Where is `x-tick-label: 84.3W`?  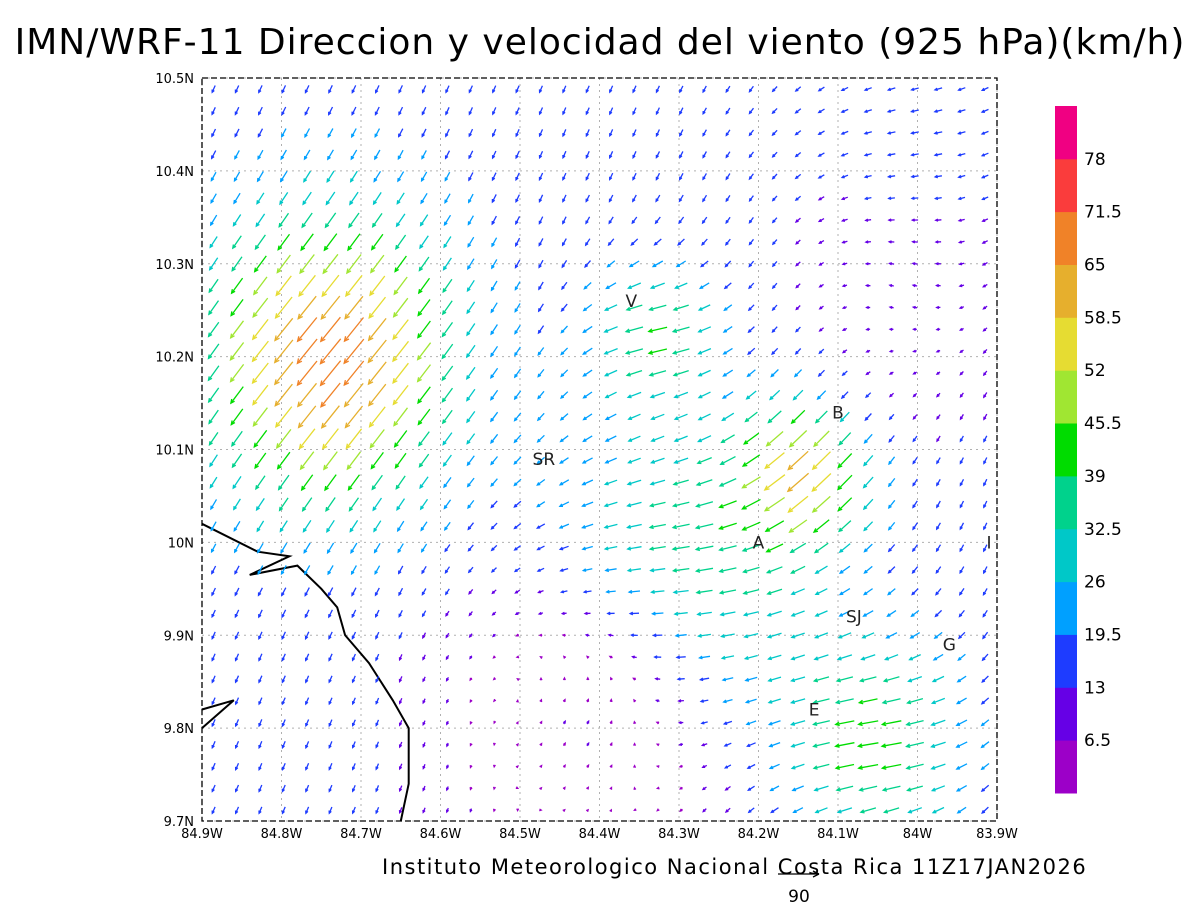
x-tick-label: 84.3W is located at coordinates (679, 834).